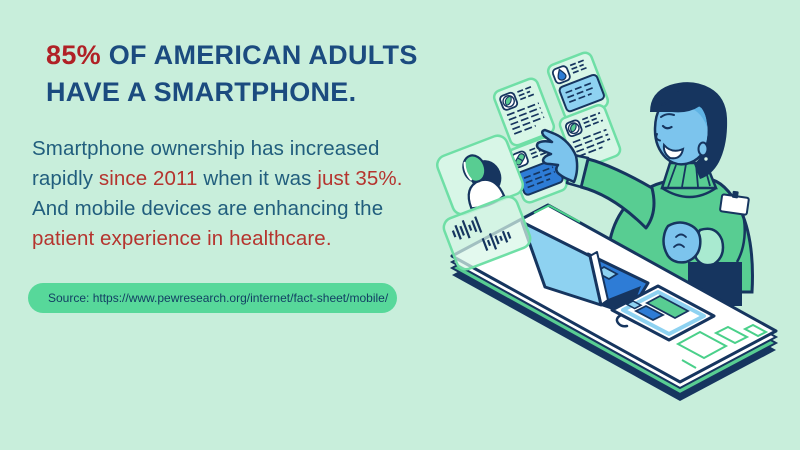  Describe the element at coordinates (206, 148) in the screenshot. I see `body-line1: Smartphone ownership has increased` at that location.